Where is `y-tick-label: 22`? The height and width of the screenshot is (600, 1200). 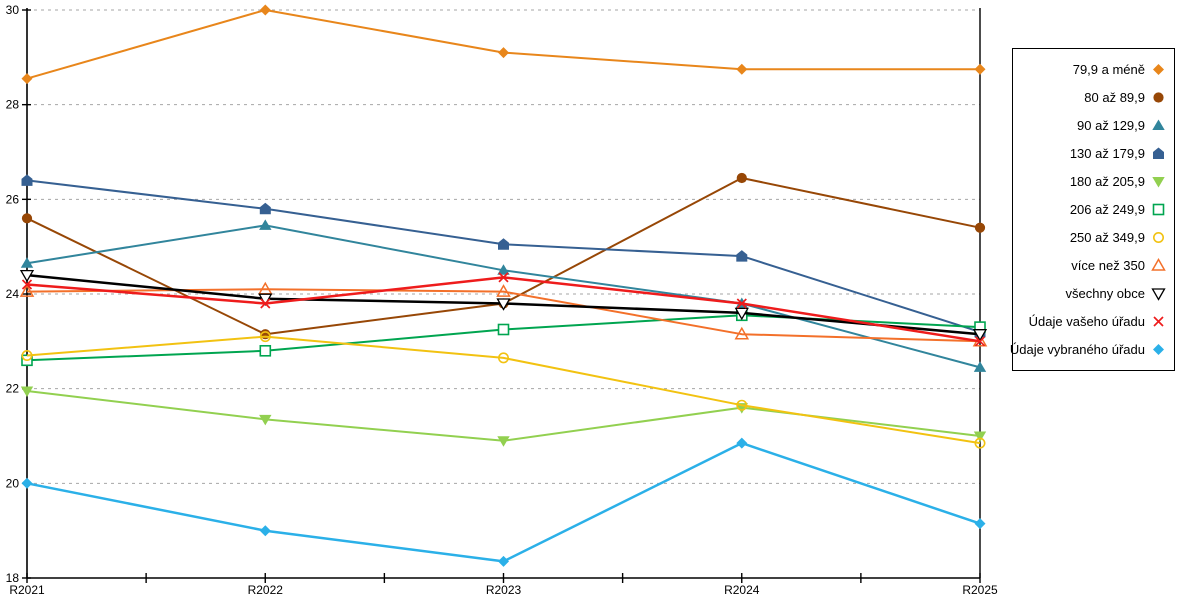 y-tick-label: 22 is located at coordinates (13, 389).